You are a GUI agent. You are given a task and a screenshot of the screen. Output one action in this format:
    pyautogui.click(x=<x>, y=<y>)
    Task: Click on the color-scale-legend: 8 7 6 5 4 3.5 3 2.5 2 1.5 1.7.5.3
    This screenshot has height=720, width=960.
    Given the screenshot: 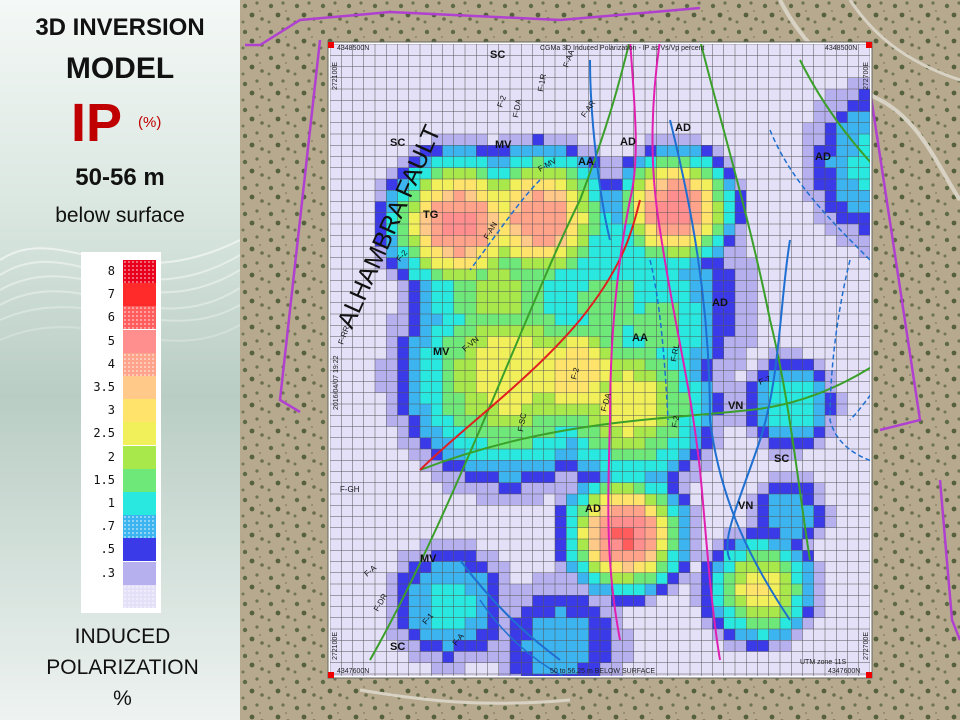 What is the action you would take?
    pyautogui.click(x=121, y=432)
    